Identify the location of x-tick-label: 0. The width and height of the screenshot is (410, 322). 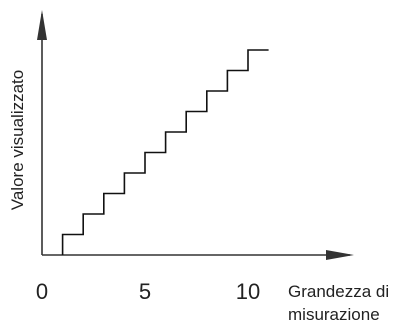
(42, 291).